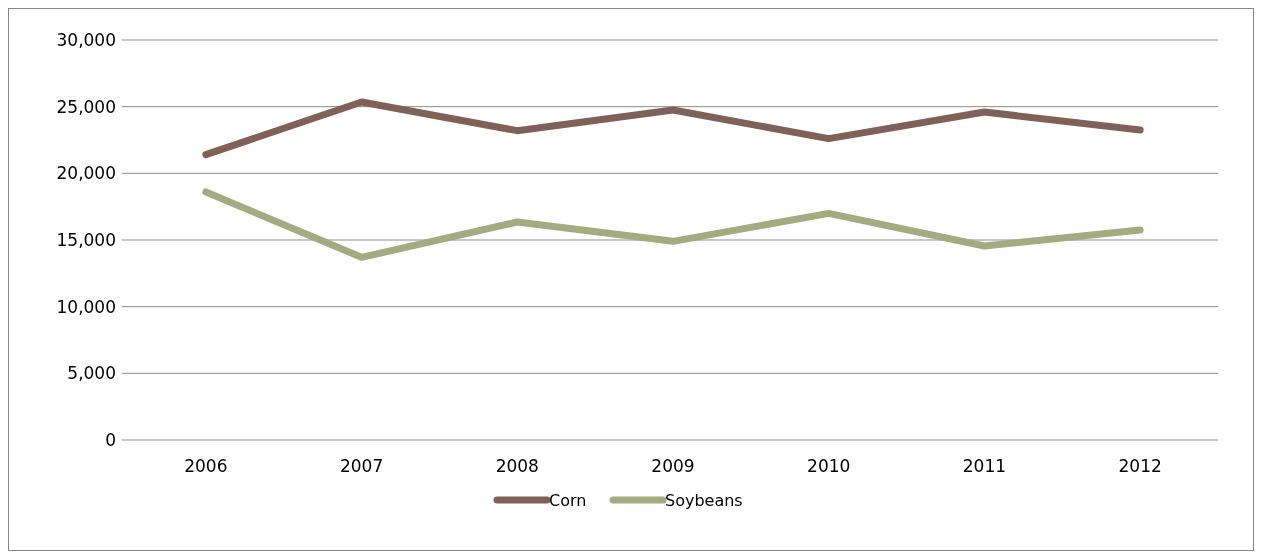 Image resolution: width=1262 pixels, height=559 pixels. What do you see at coordinates (86, 239) in the screenshot?
I see `y-tick-label: 15,000` at bounding box center [86, 239].